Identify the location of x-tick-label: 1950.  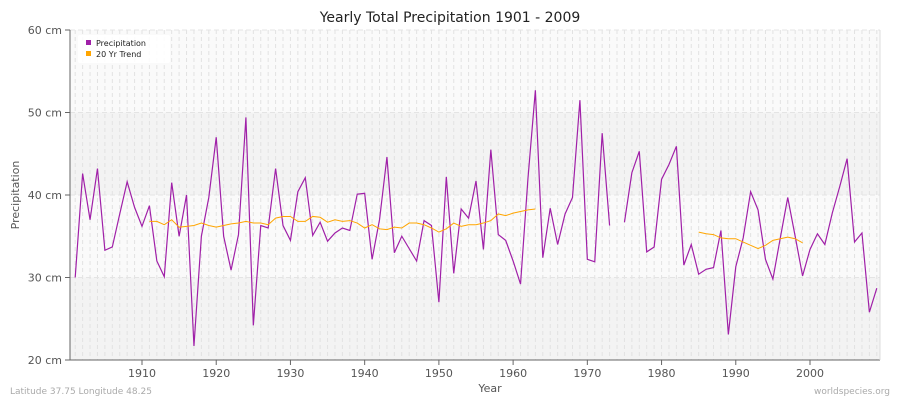
(439, 373).